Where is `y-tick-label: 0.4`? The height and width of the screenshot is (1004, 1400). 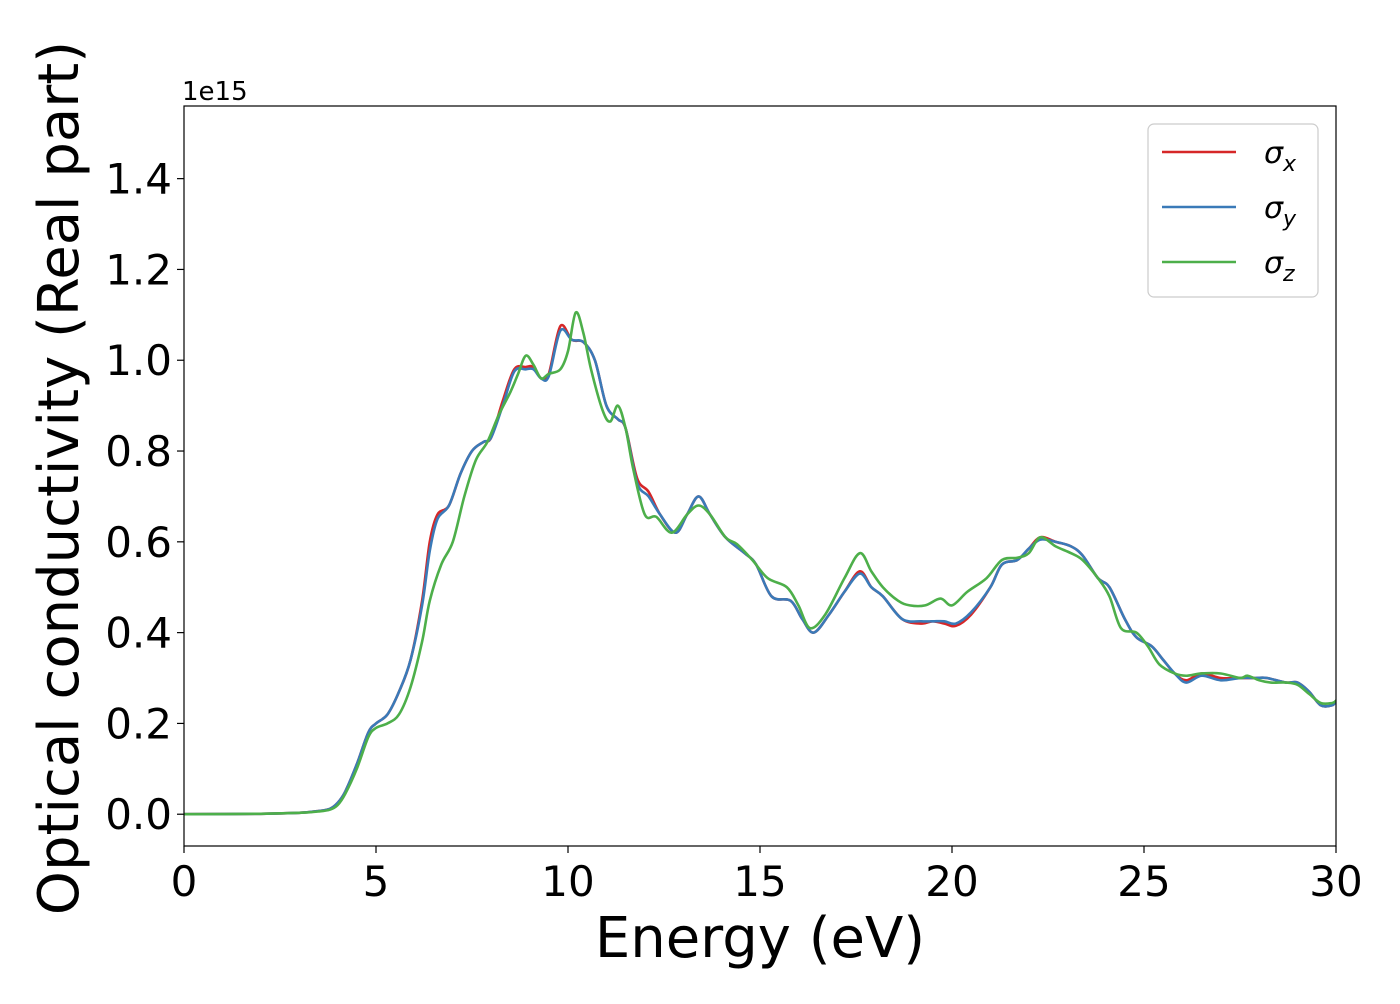
y-tick-label: 0.4 is located at coordinates (138, 633).